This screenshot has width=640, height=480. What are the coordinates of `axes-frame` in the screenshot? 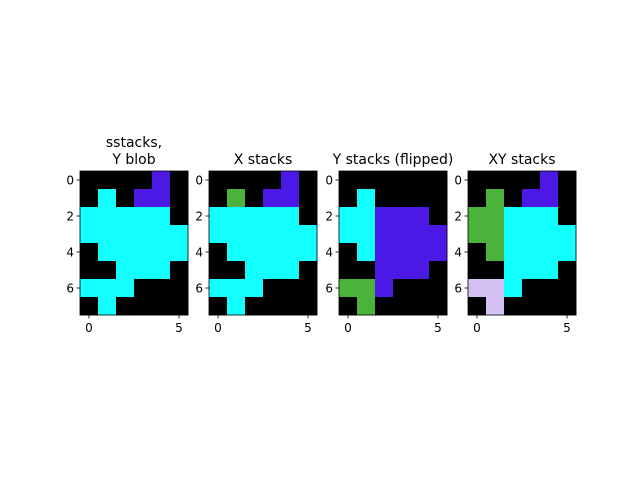 It's located at (393, 243).